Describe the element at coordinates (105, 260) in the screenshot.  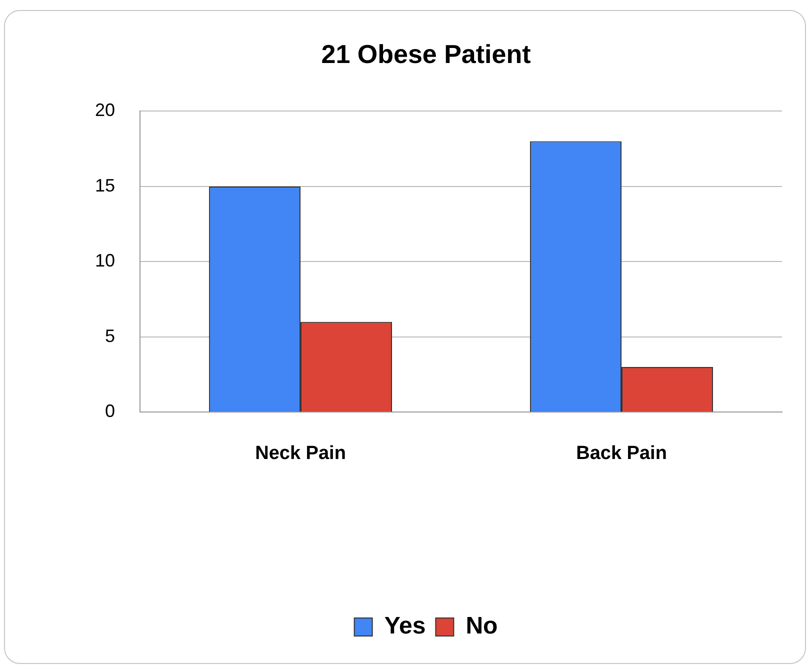
I see `y-tick-label: 10` at that location.